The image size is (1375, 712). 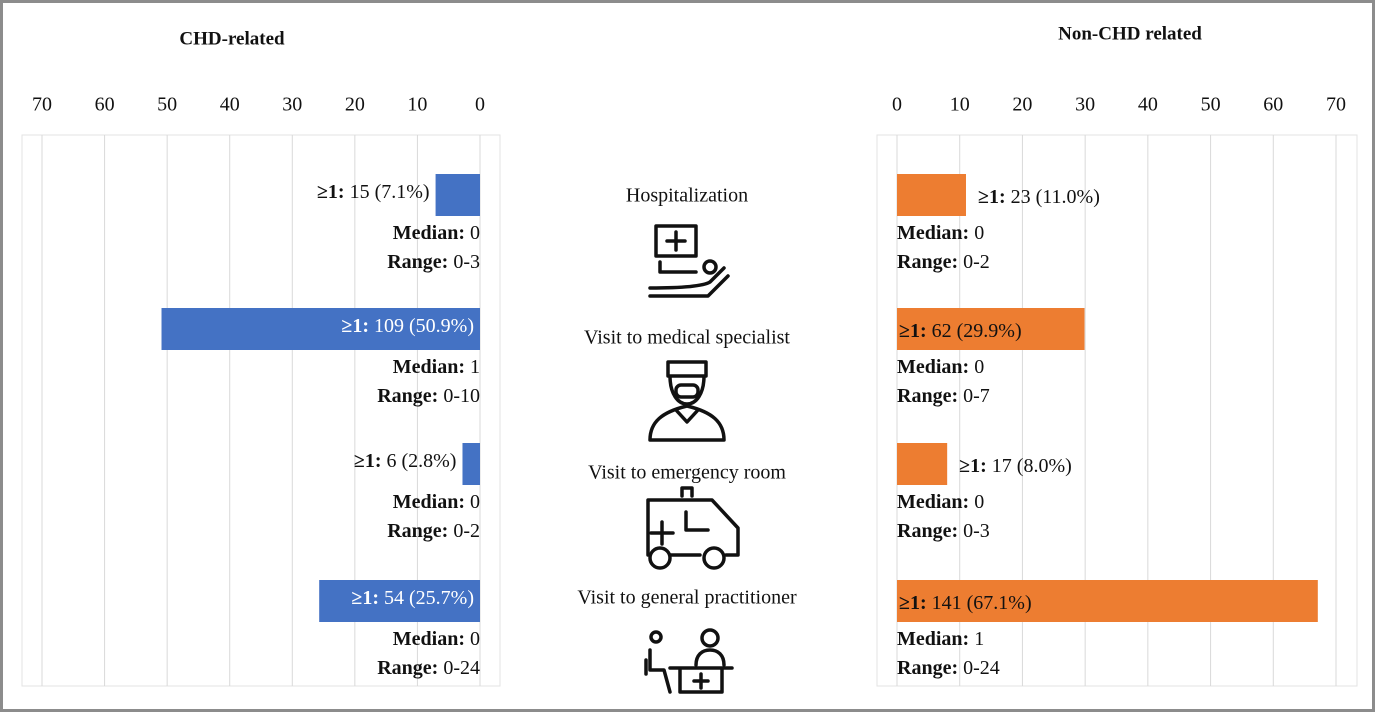 I want to click on gp-icon, so click(x=689, y=661).